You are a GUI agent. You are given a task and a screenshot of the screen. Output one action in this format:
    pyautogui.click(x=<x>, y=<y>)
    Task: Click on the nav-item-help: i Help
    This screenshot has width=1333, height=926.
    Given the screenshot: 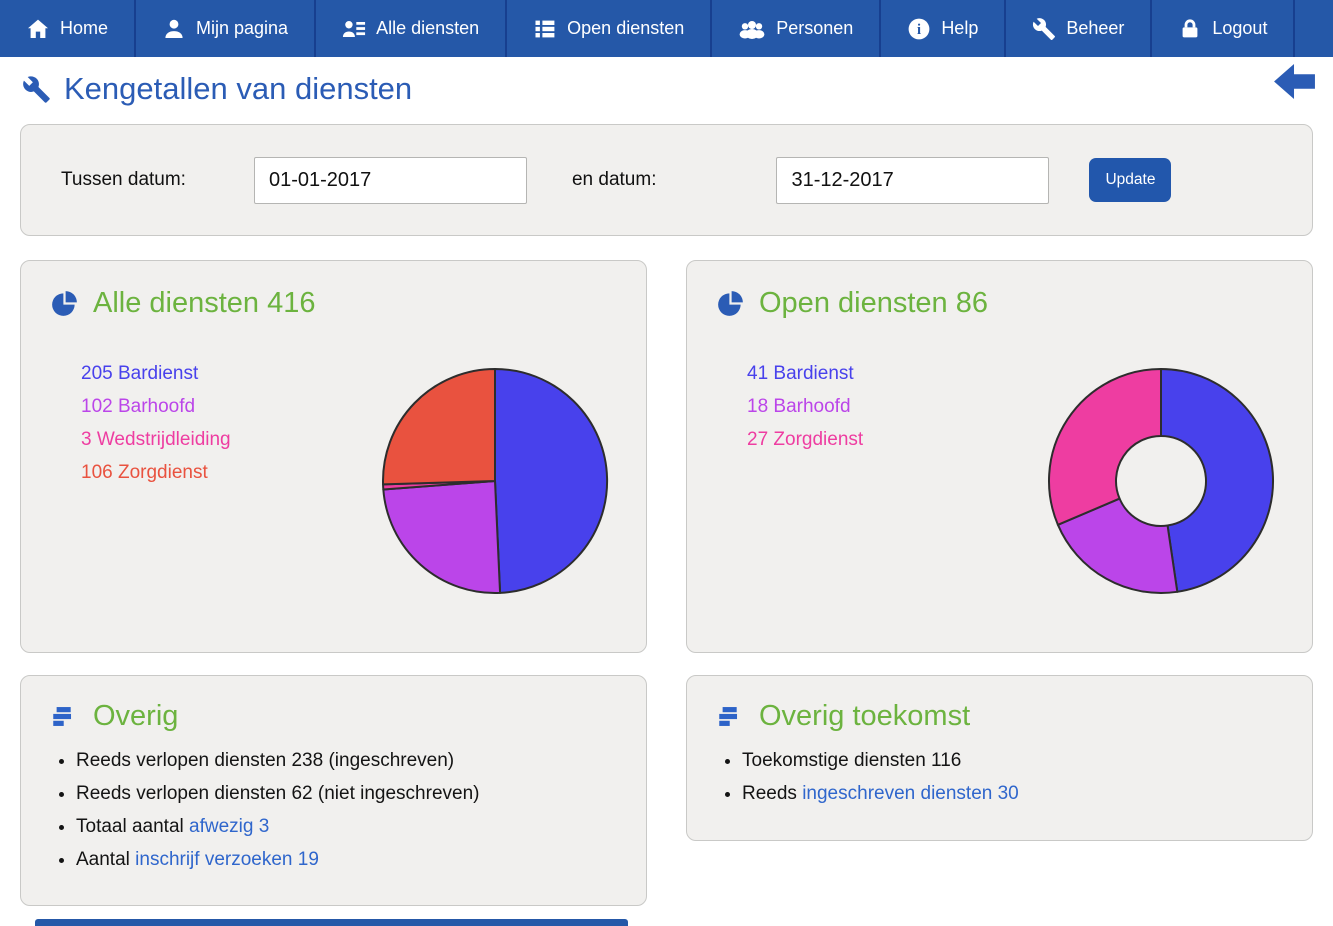 What is the action you would take?
    pyautogui.click(x=944, y=28)
    